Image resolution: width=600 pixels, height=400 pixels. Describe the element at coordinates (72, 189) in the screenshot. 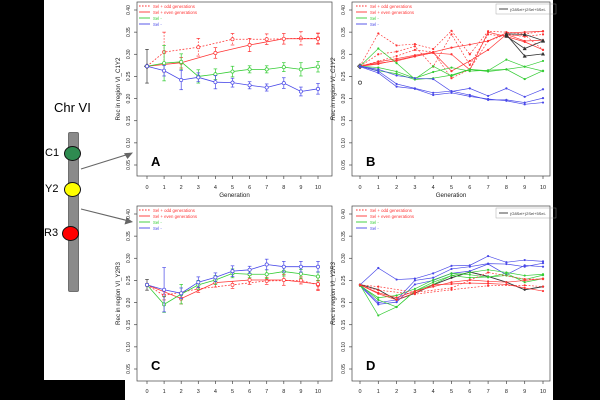

I see `marker-y2-dot` at that location.